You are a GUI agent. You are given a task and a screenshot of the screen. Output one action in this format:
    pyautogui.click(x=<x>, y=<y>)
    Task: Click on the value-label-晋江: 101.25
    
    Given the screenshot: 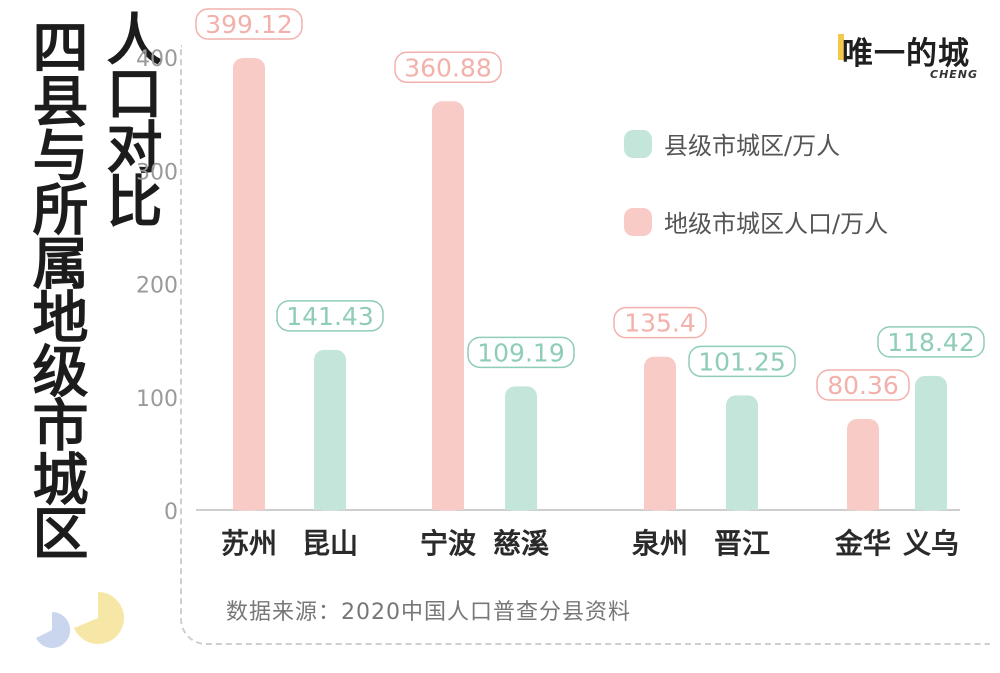 What is the action you would take?
    pyautogui.click(x=741, y=361)
    